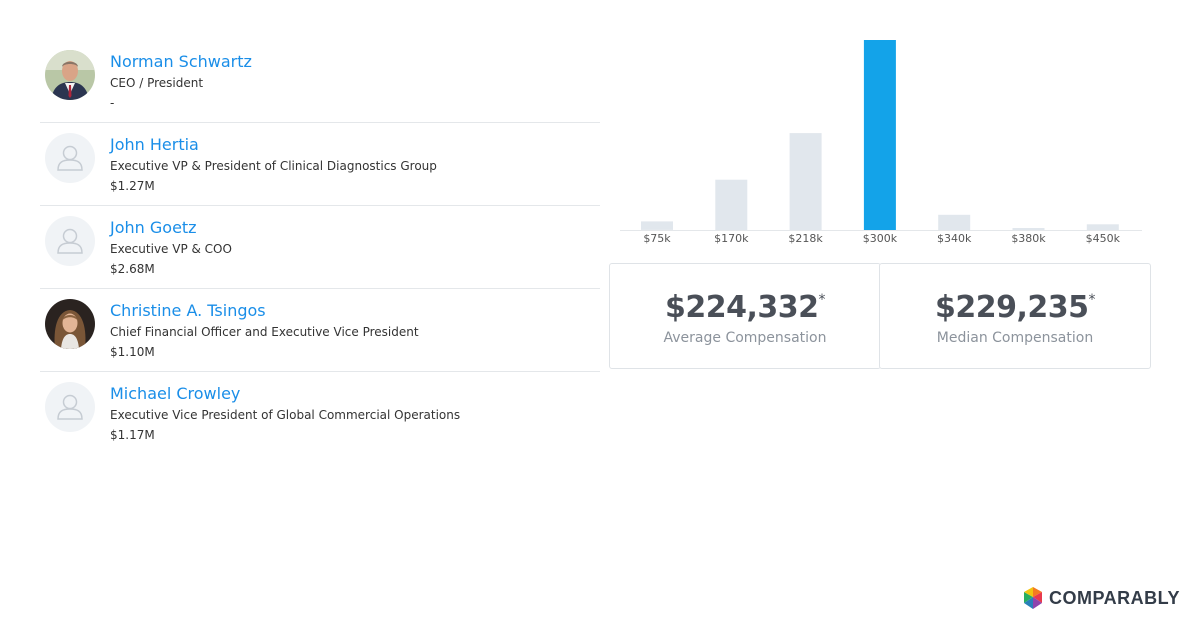 Image resolution: width=1200 pixels, height=630 pixels. I want to click on executive-title: CEO / President, so click(157, 83).